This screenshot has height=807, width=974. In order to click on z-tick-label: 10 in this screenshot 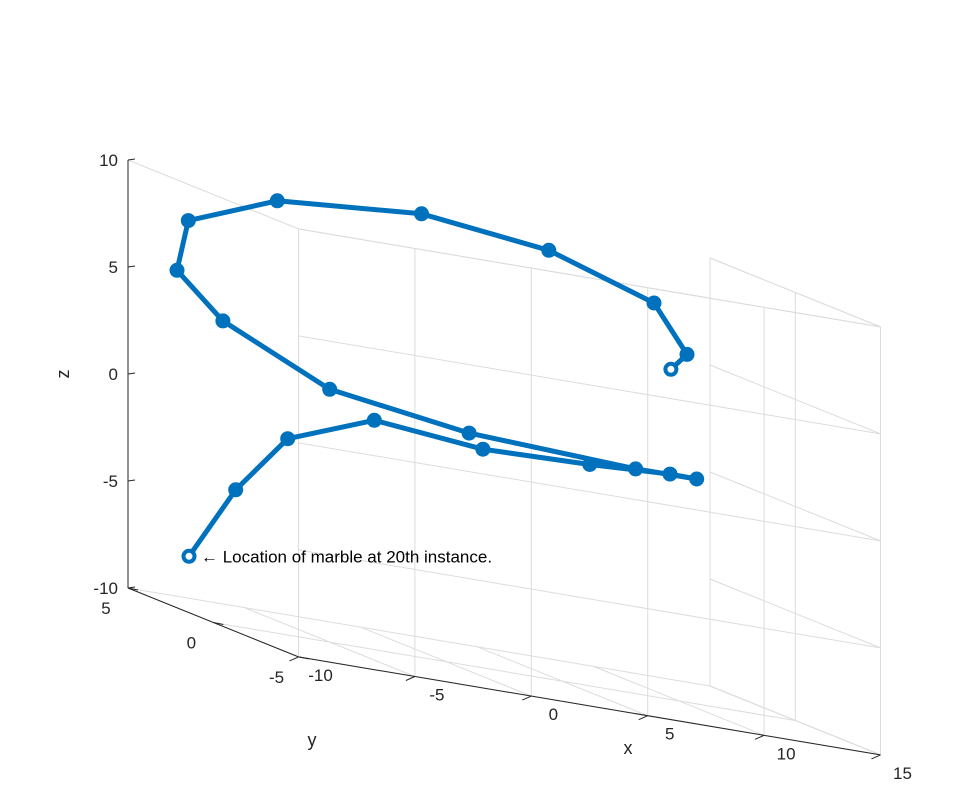, I will do `click(108, 160)`.